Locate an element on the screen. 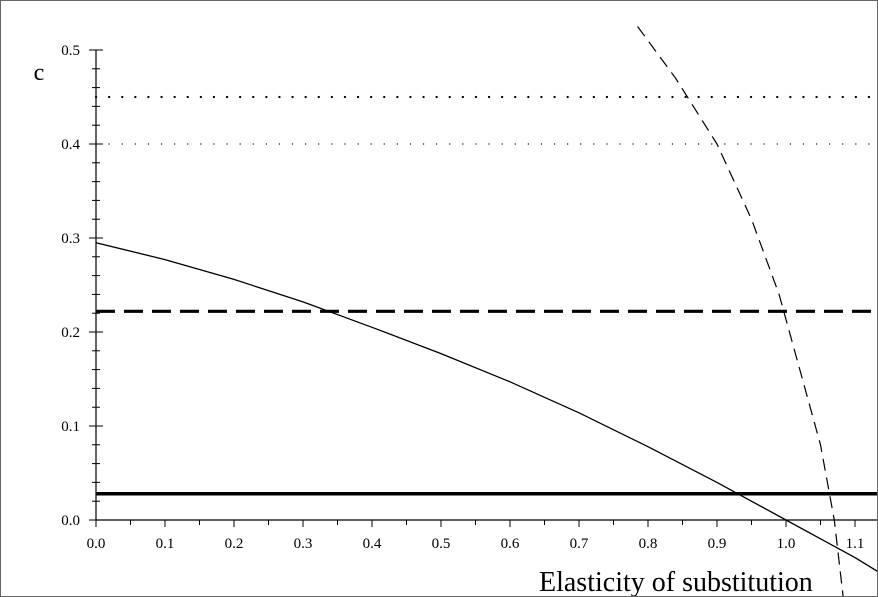 Image resolution: width=878 pixels, height=597 pixels. x-tick-label: 0.4 is located at coordinates (372, 544).